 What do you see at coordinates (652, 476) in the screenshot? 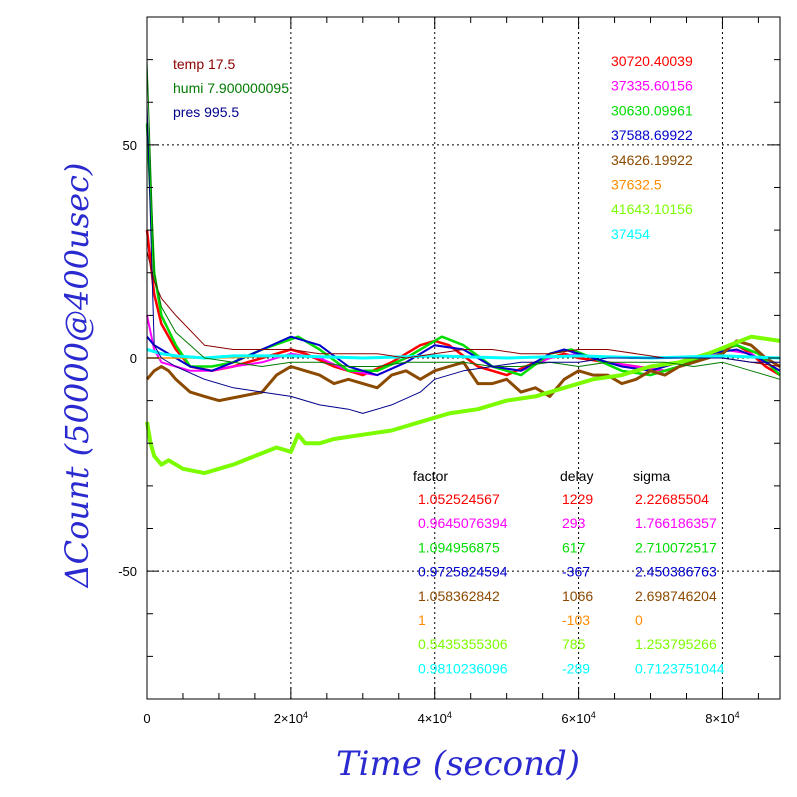
I see `table-header-sigma: sigma` at bounding box center [652, 476].